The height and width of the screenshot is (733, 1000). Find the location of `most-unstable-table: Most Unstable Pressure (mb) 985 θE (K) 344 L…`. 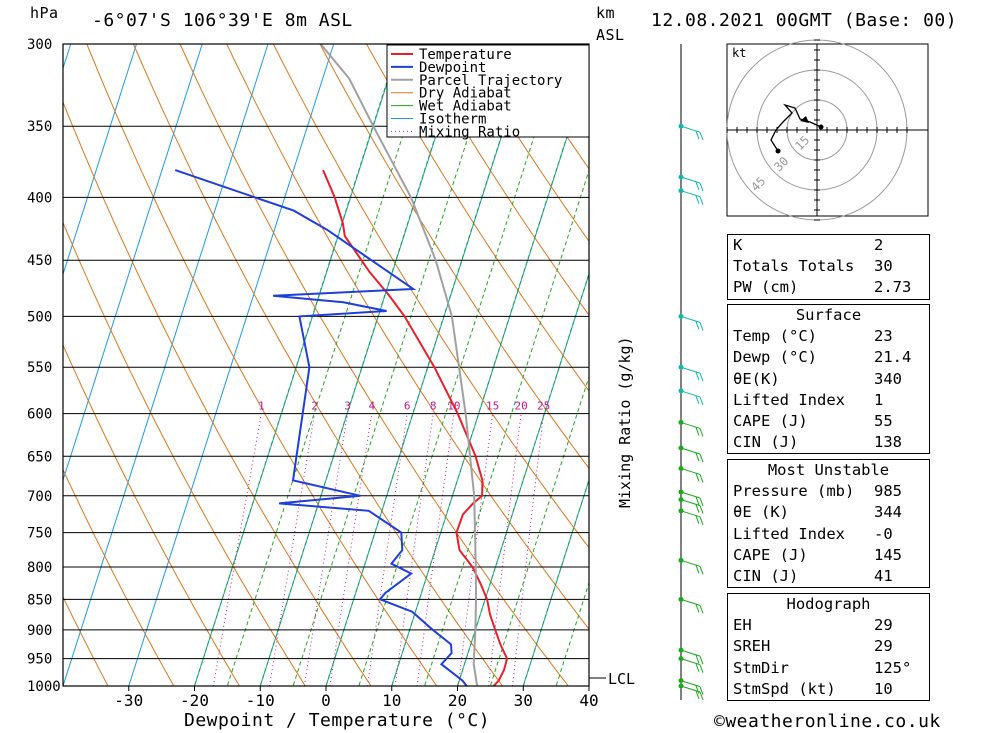

most-unstable-table: Most Unstable Pressure (mb) 985 θE (K) 344 L… is located at coordinates (828, 524).